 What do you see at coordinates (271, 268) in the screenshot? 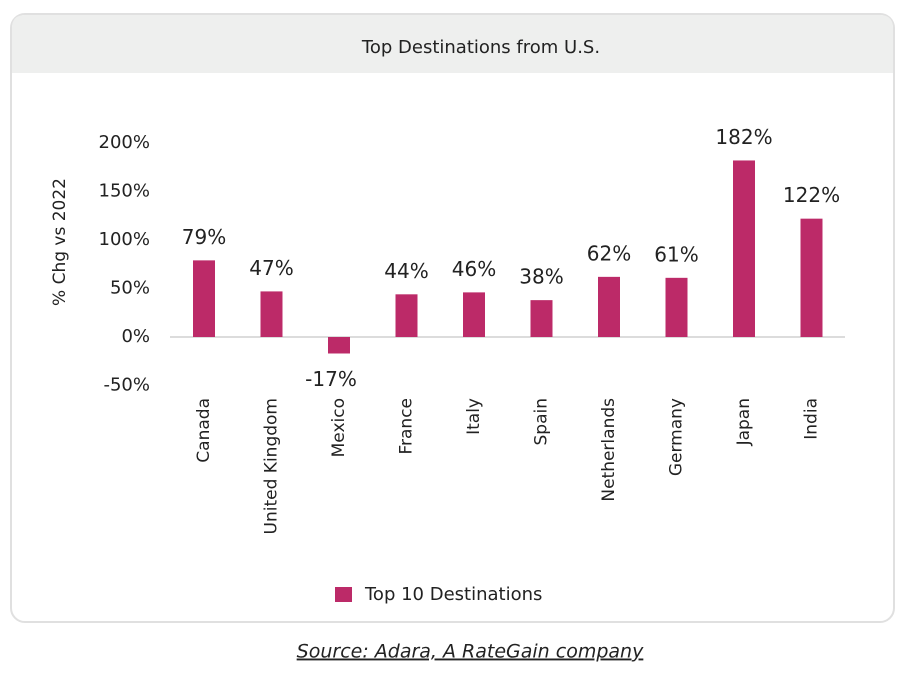
I see `data-label: 47%` at bounding box center [271, 268].